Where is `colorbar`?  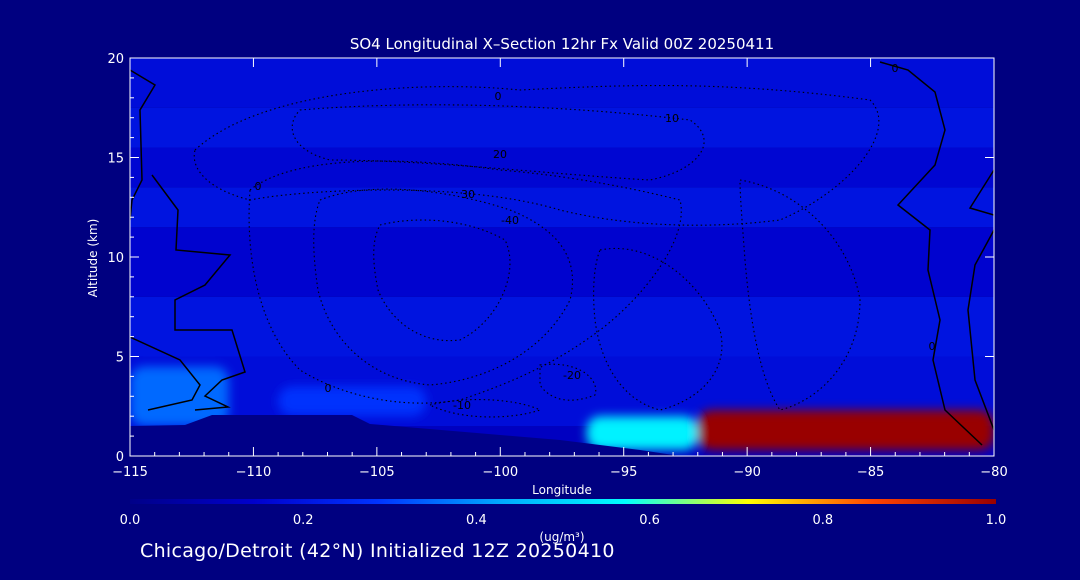
colorbar is located at coordinates (563, 501).